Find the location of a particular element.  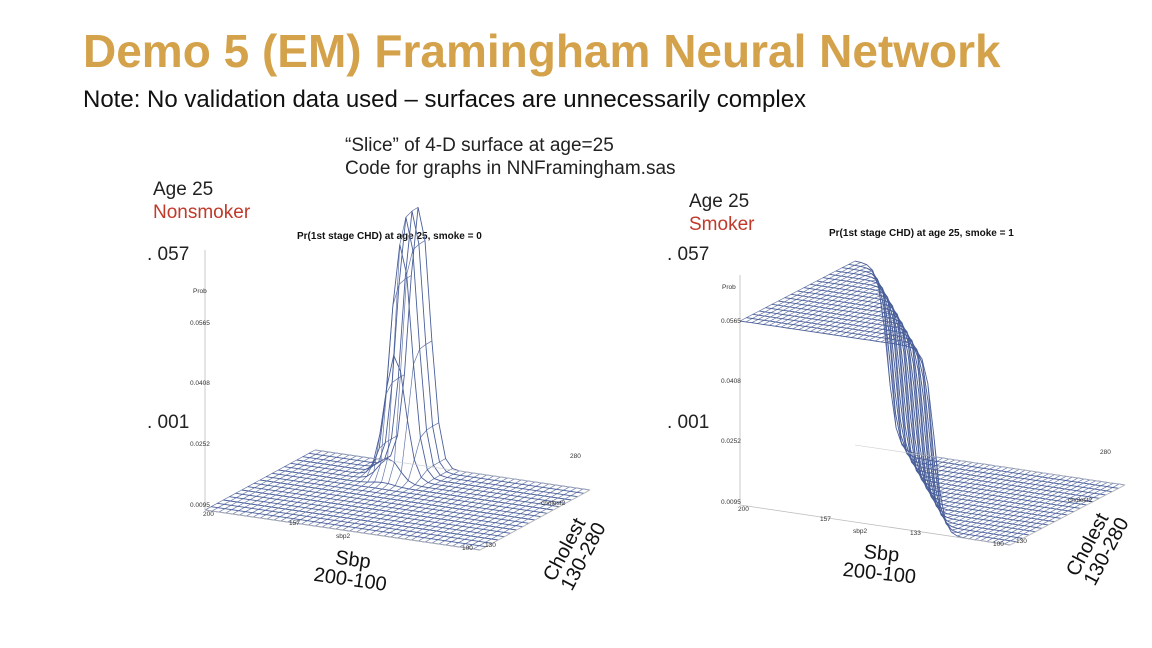

right-xaxis-name: sbp2 is located at coordinates (860, 531).